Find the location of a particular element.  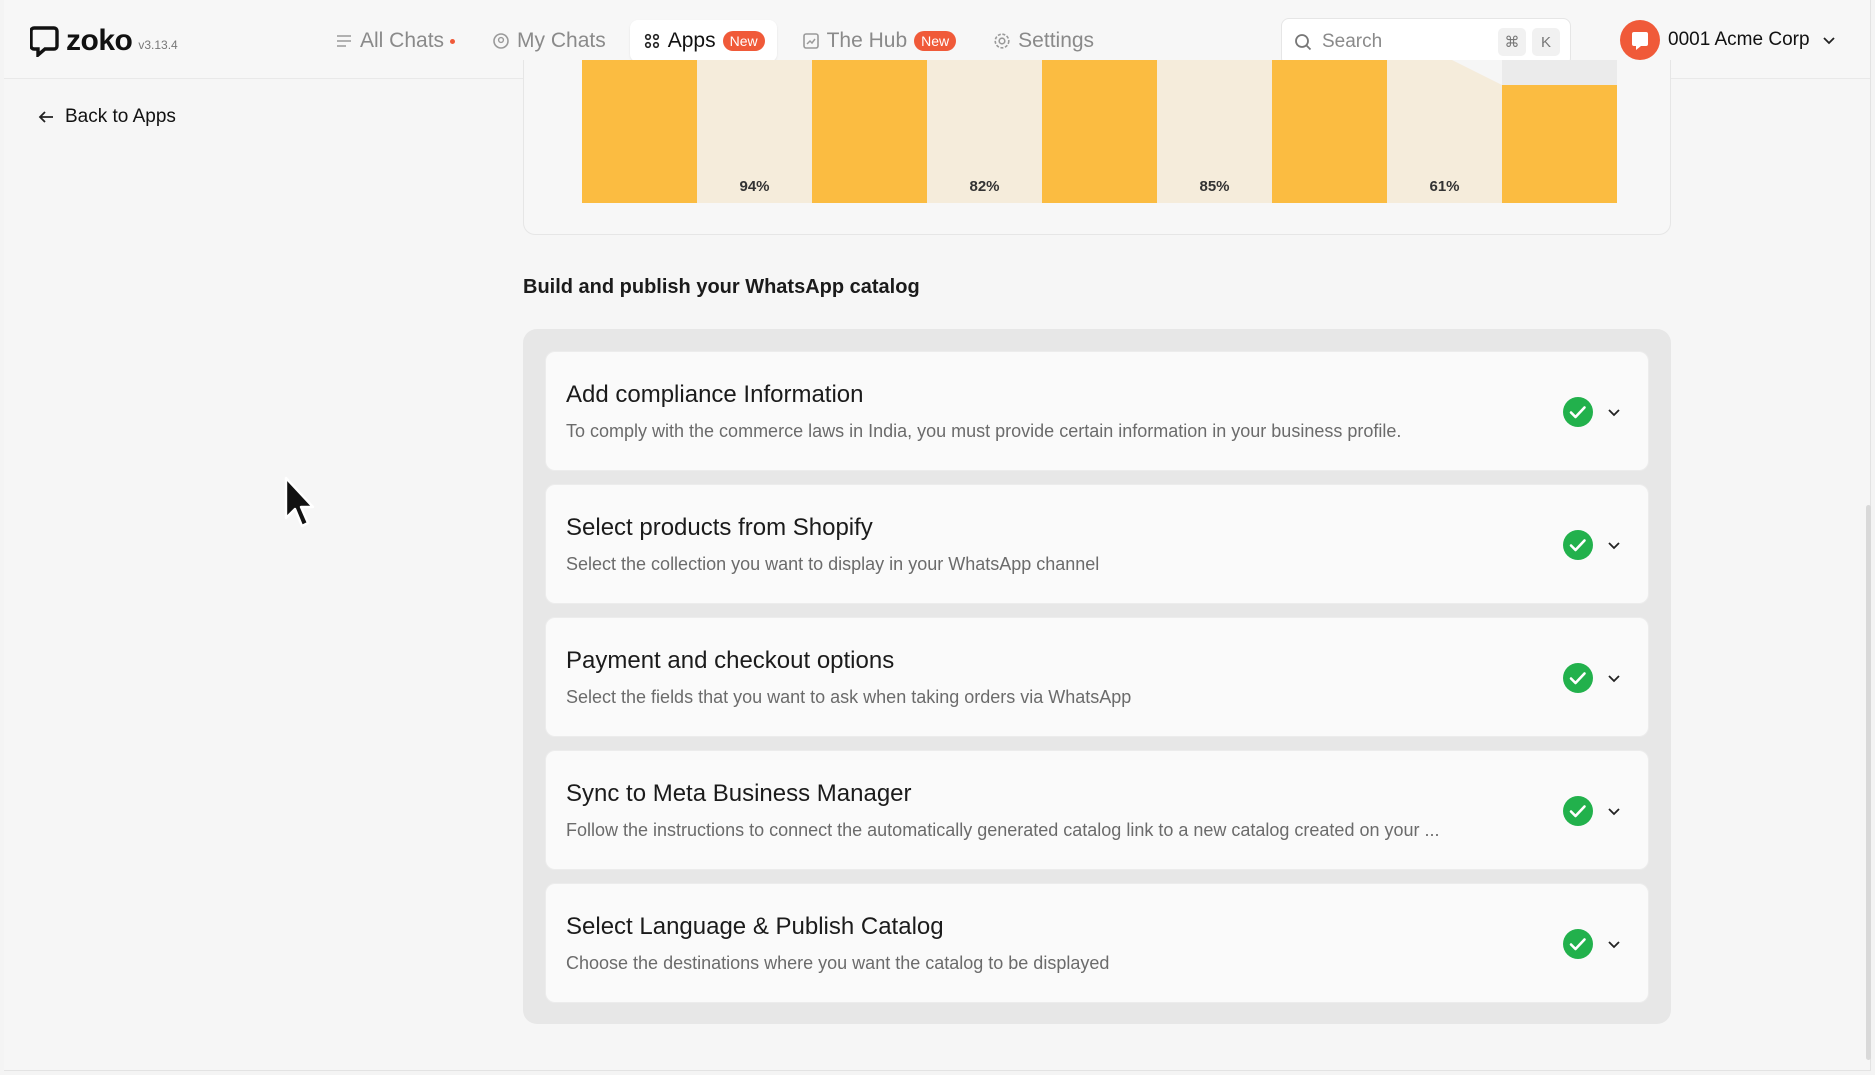

funnel-dropoff-label: 94% is located at coordinates (754, 186).